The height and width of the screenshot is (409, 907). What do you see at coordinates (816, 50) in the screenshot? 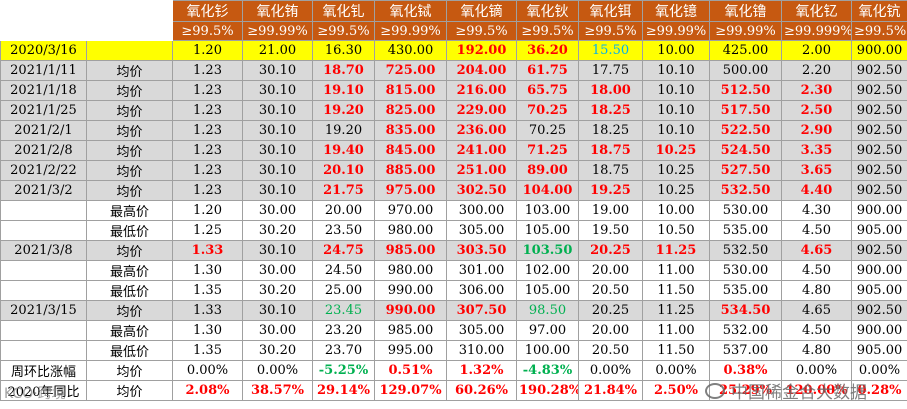
I see `price-cell: 2.00` at bounding box center [816, 50].